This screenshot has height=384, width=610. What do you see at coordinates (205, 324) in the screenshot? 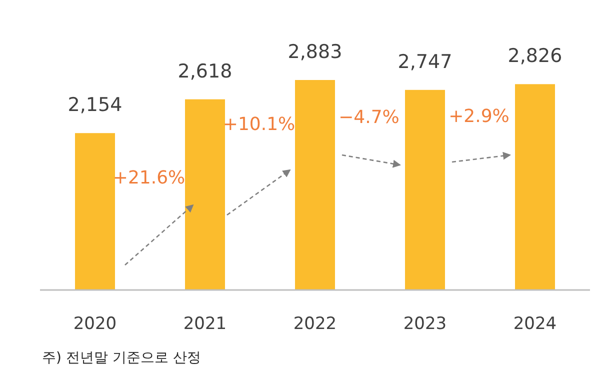
I see `x-tick-label: 2021` at bounding box center [205, 324].